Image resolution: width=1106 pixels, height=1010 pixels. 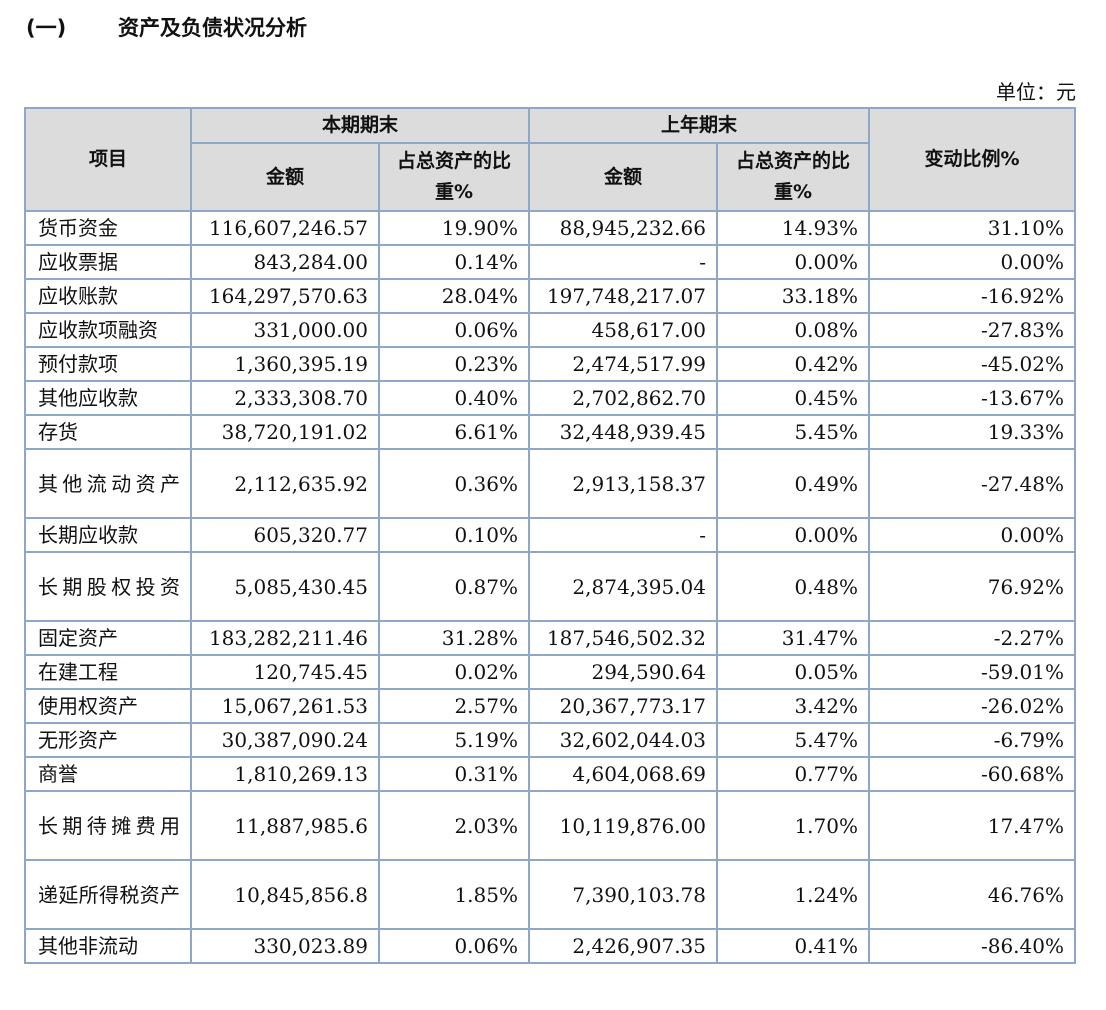 I want to click on previous-share-cell: 0.00%, so click(x=793, y=535).